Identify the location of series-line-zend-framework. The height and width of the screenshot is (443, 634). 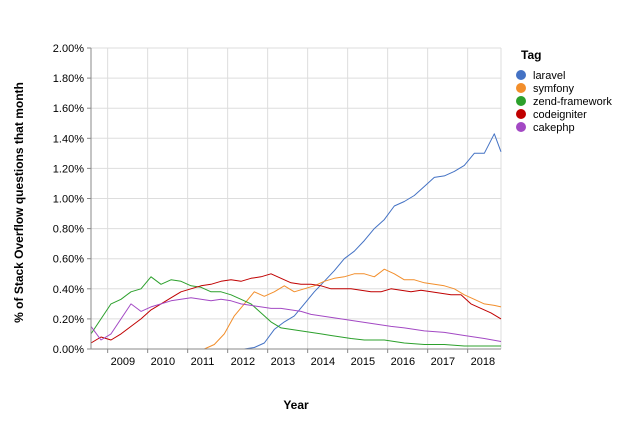
(295, 311).